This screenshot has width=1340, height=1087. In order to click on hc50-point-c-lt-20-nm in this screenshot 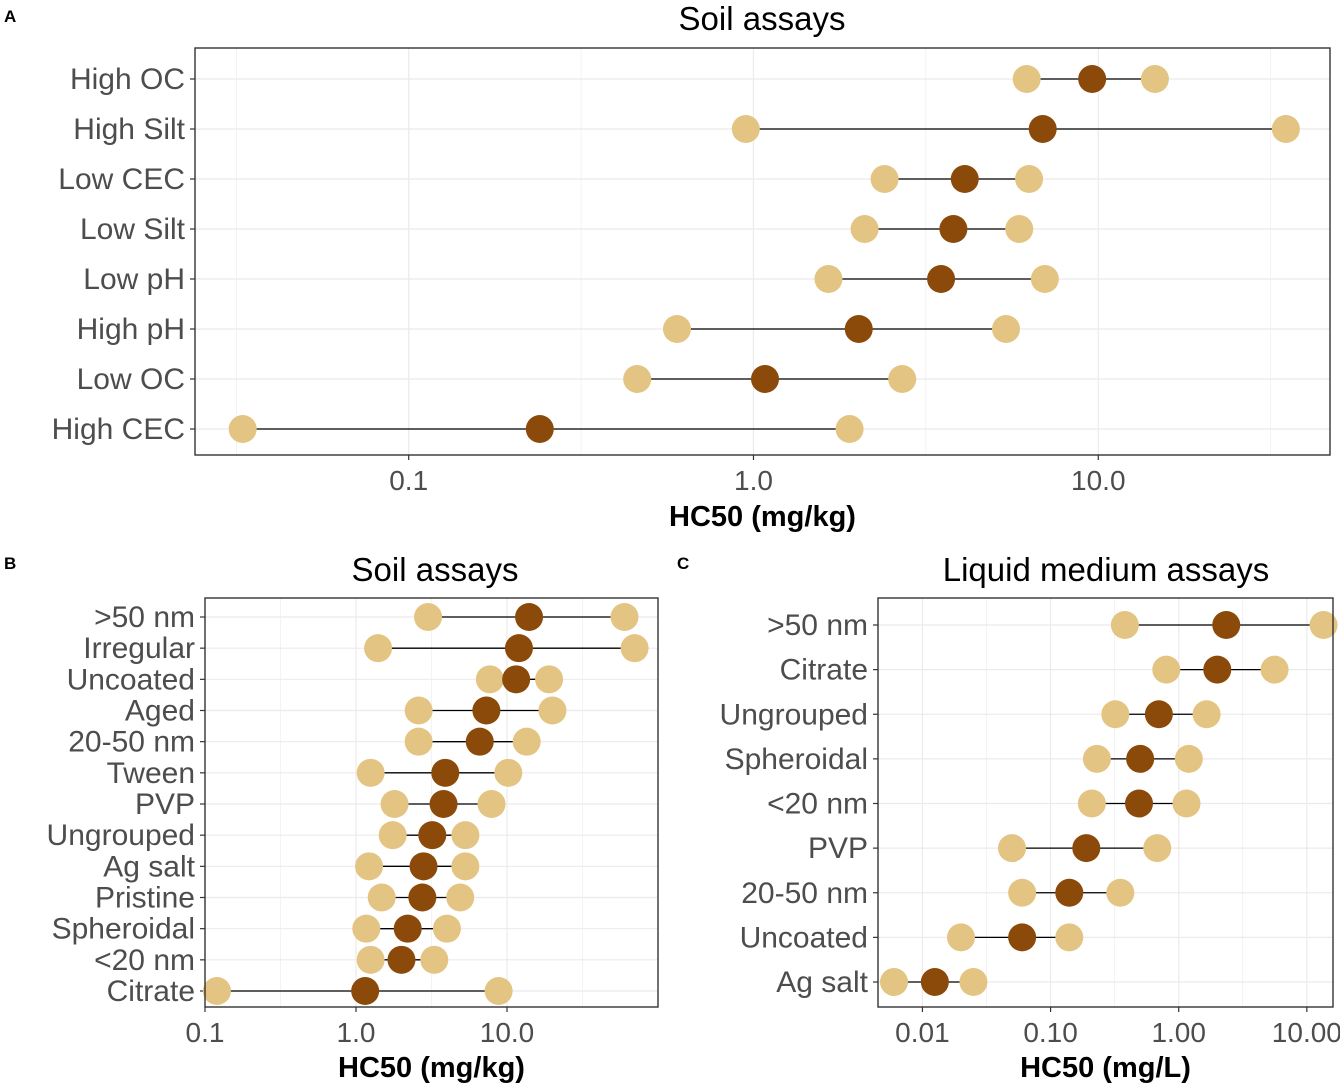, I will do `click(1139, 803)`.